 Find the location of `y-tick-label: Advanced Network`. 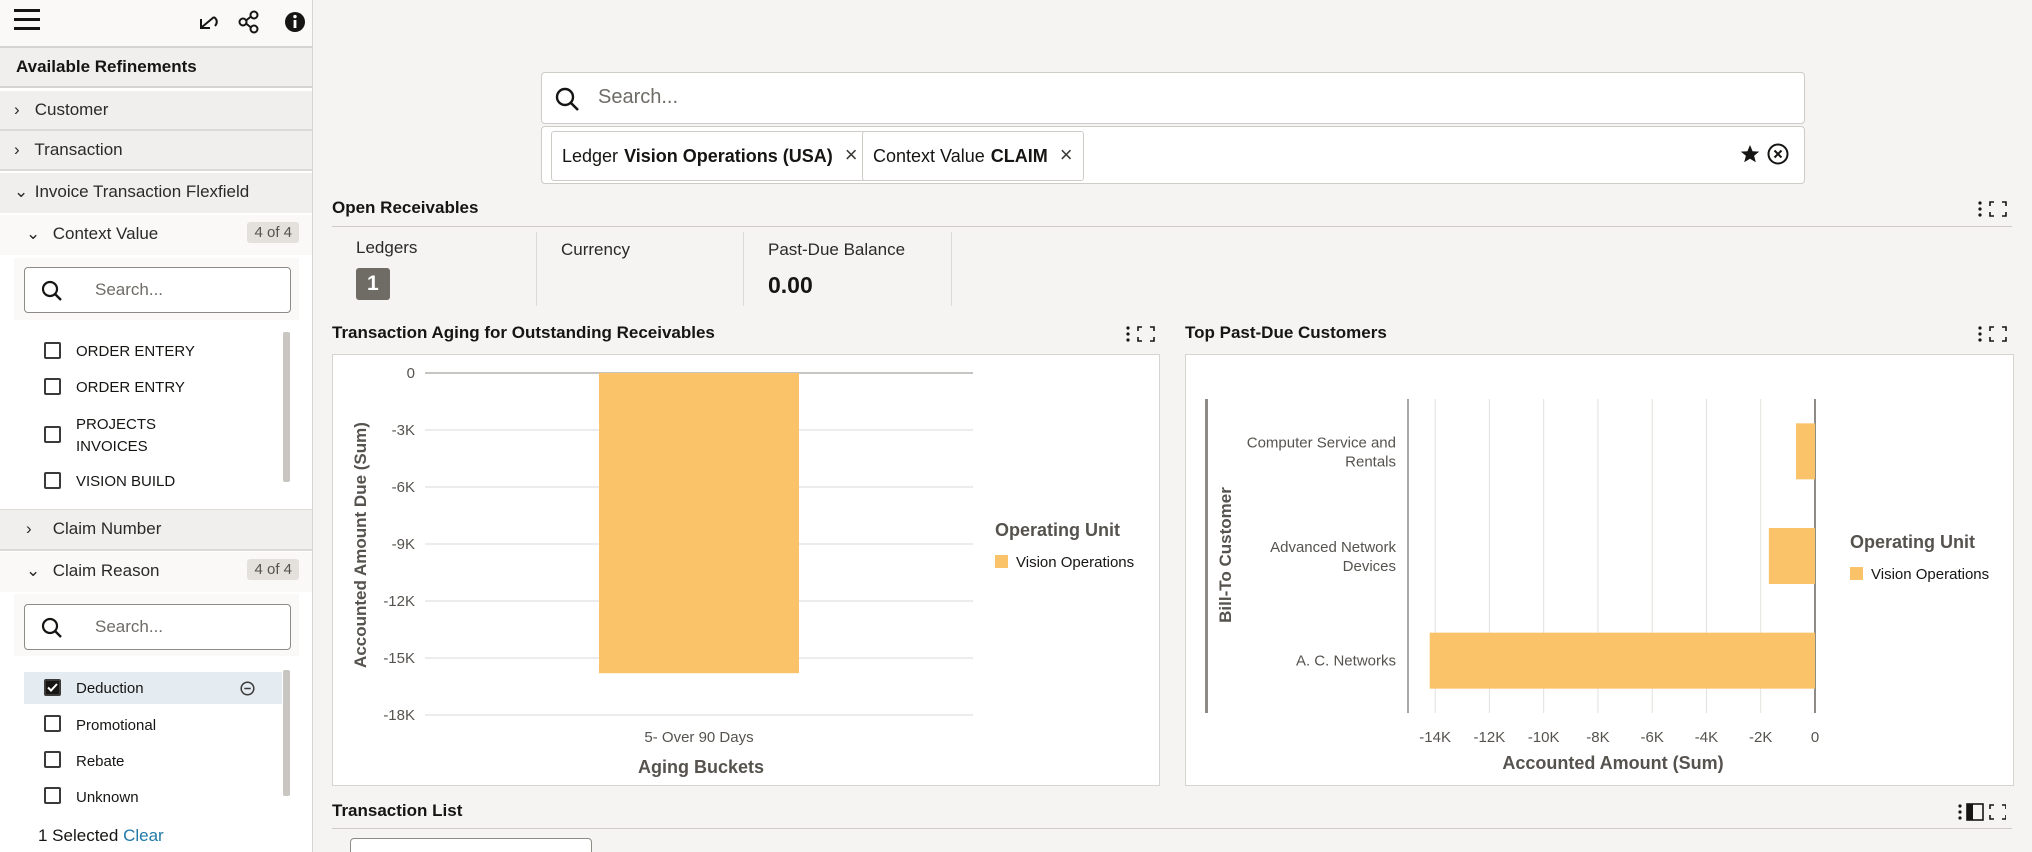

y-tick-label: Advanced Network is located at coordinates (1333, 547).